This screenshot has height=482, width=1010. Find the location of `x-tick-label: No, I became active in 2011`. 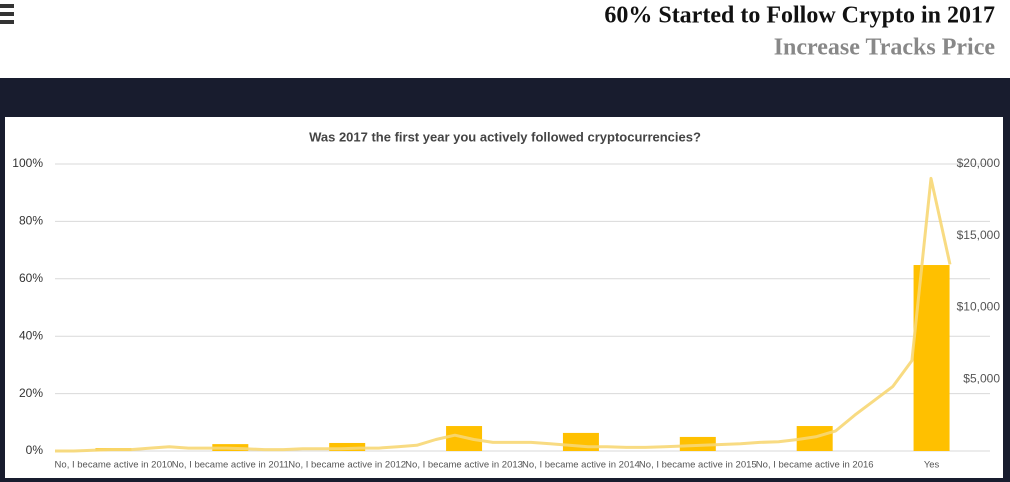

x-tick-label: No, I became active in 2011 is located at coordinates (230, 465).